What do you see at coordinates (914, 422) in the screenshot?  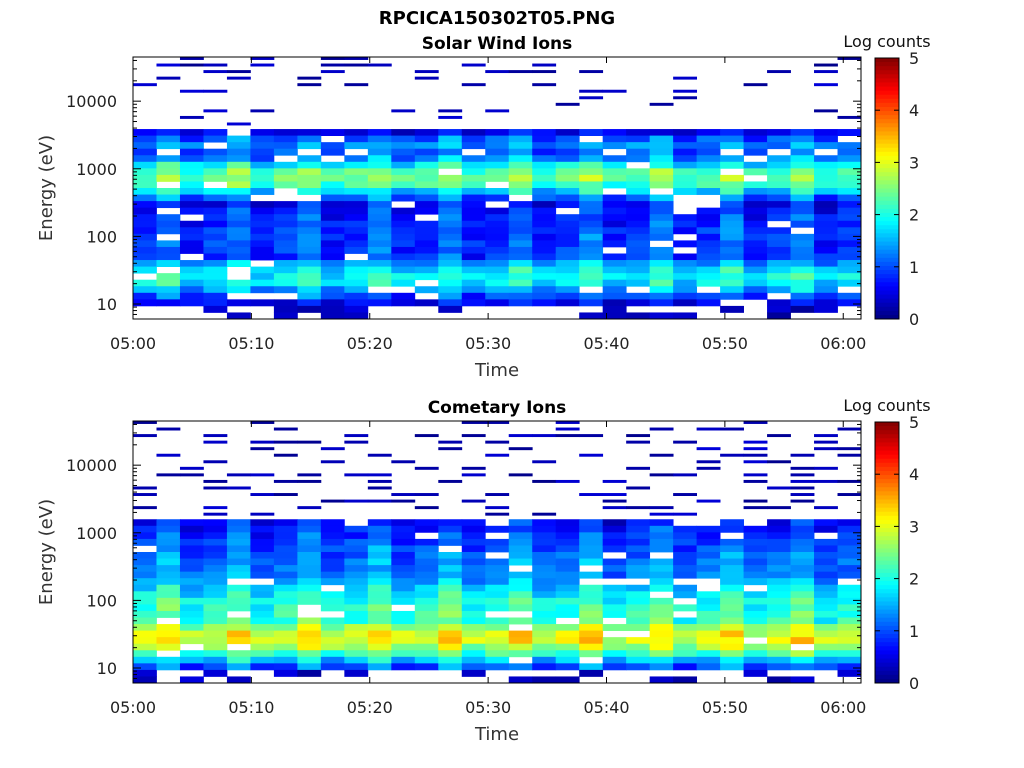 I see `colorbar-tick-label: 5` at bounding box center [914, 422].